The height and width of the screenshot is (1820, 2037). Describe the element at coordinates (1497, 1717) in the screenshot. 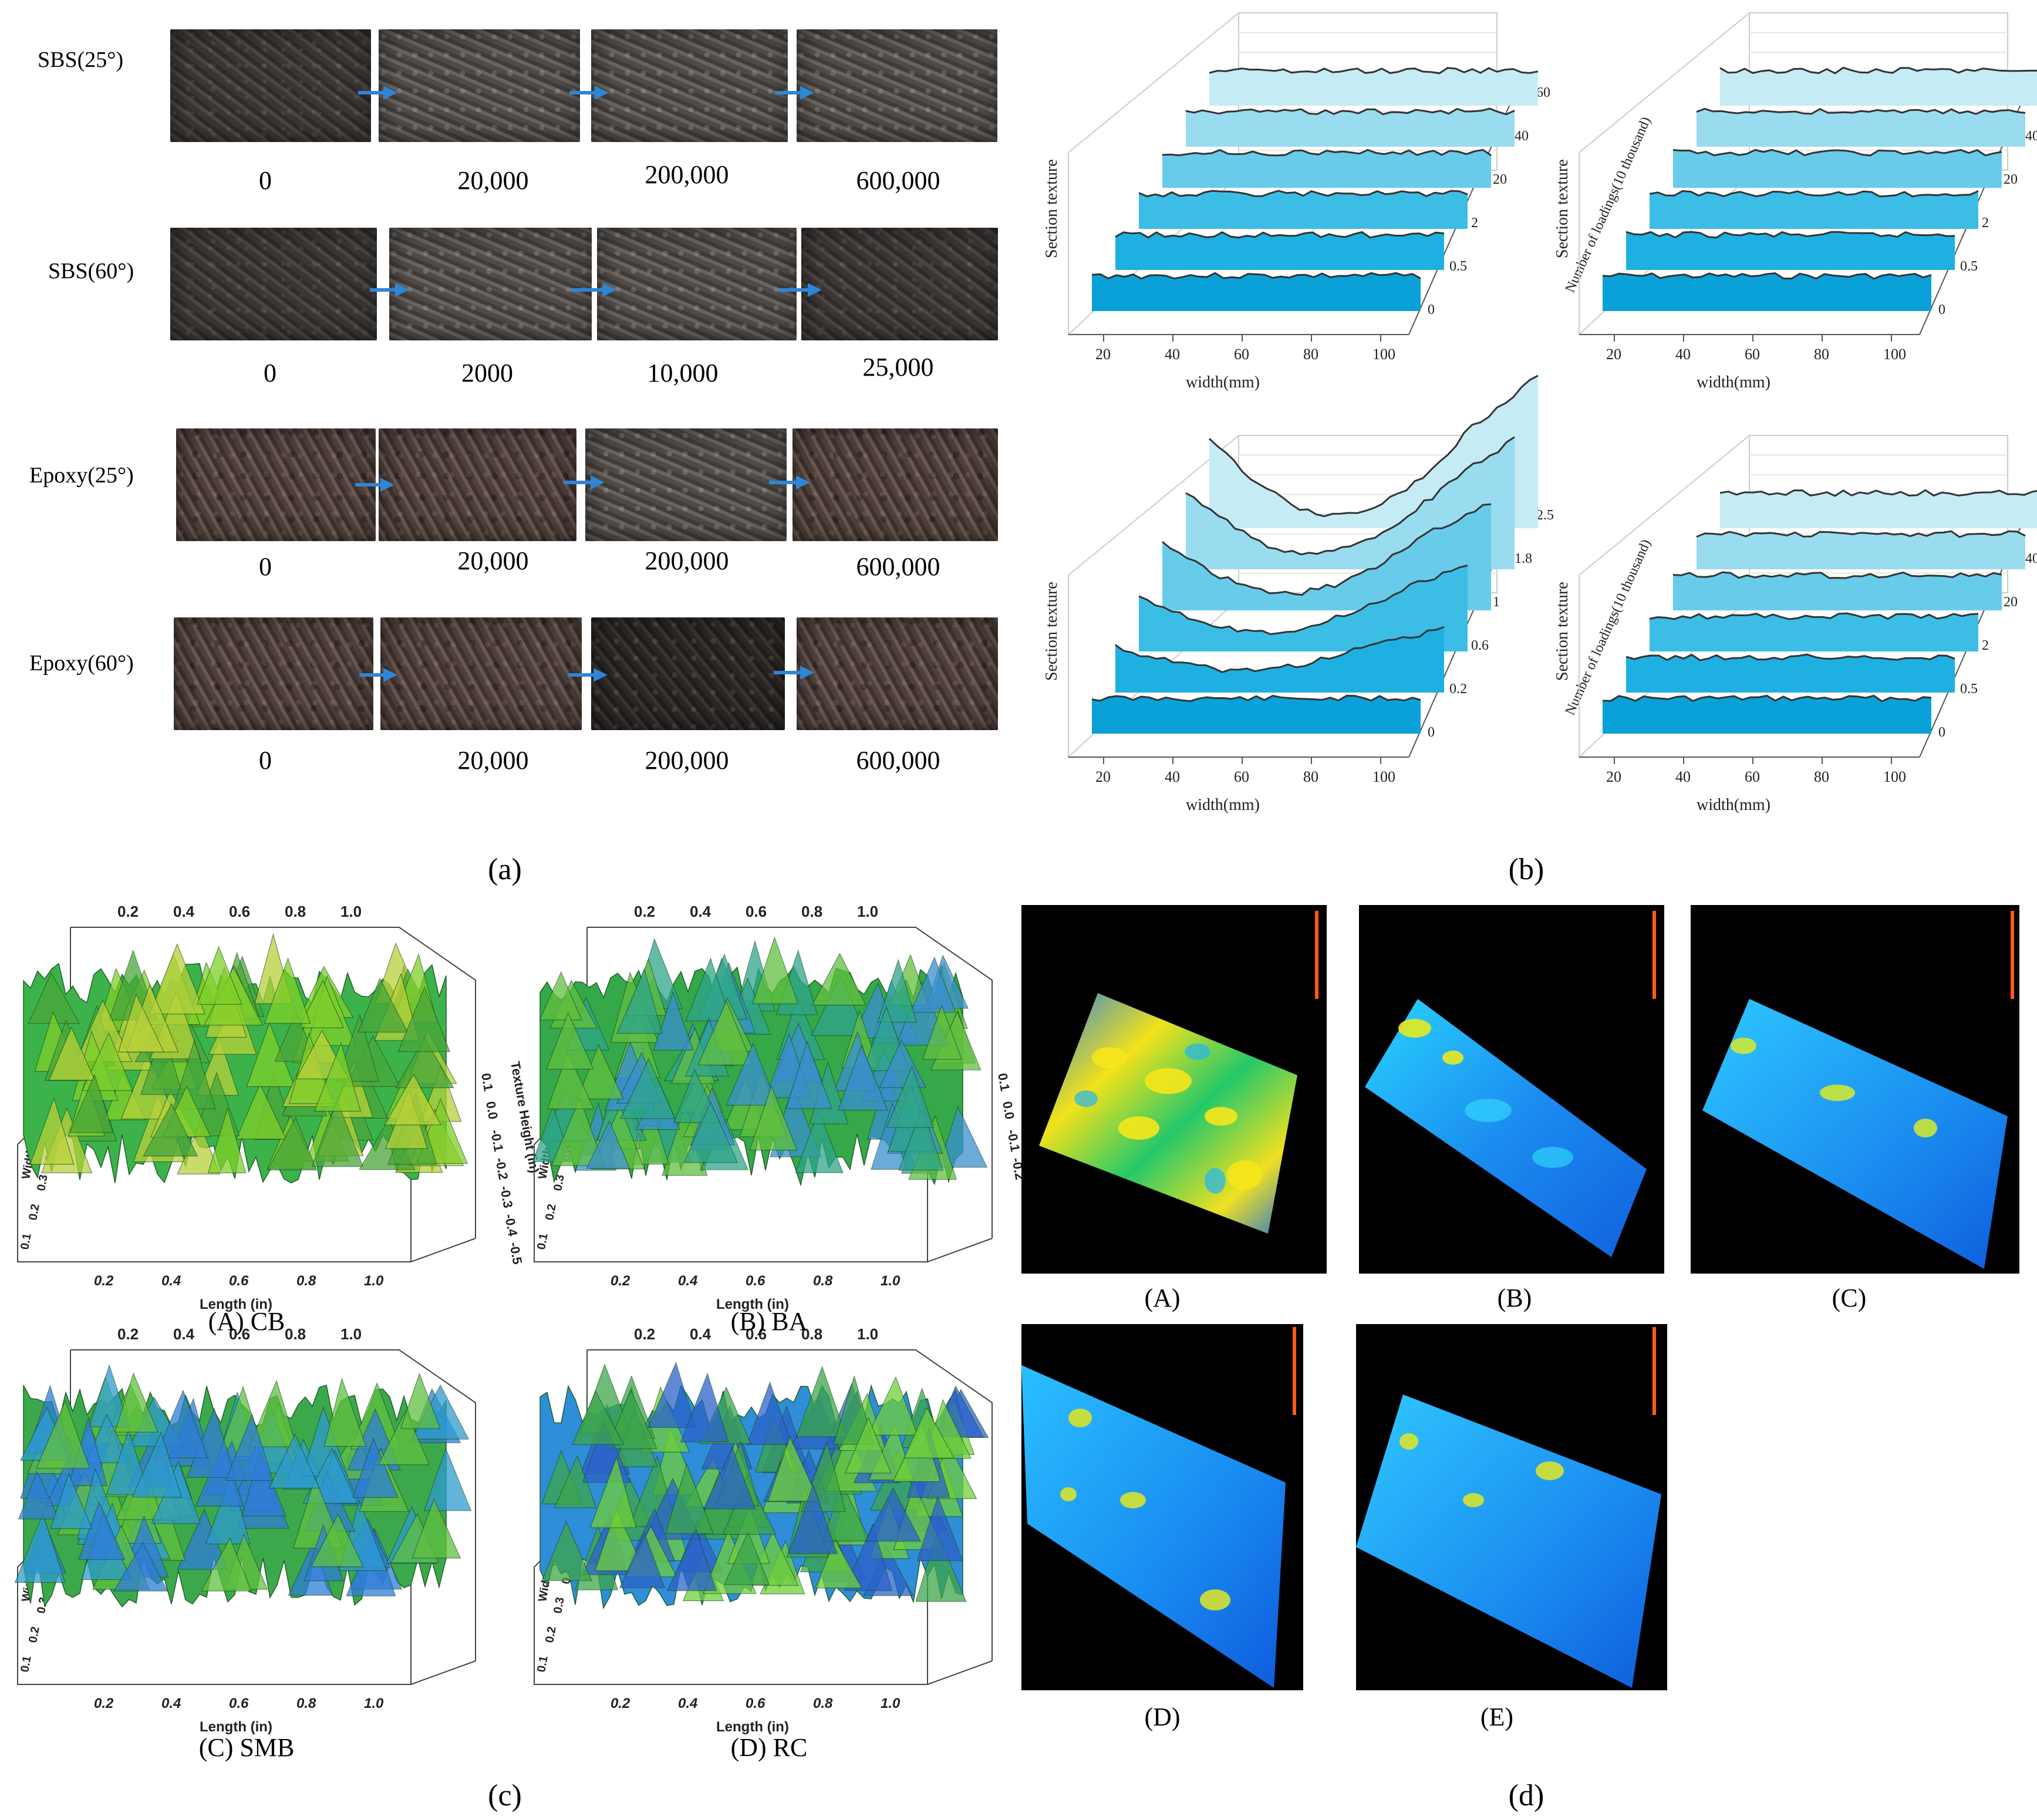

I see `caption-d-e: (E)` at that location.